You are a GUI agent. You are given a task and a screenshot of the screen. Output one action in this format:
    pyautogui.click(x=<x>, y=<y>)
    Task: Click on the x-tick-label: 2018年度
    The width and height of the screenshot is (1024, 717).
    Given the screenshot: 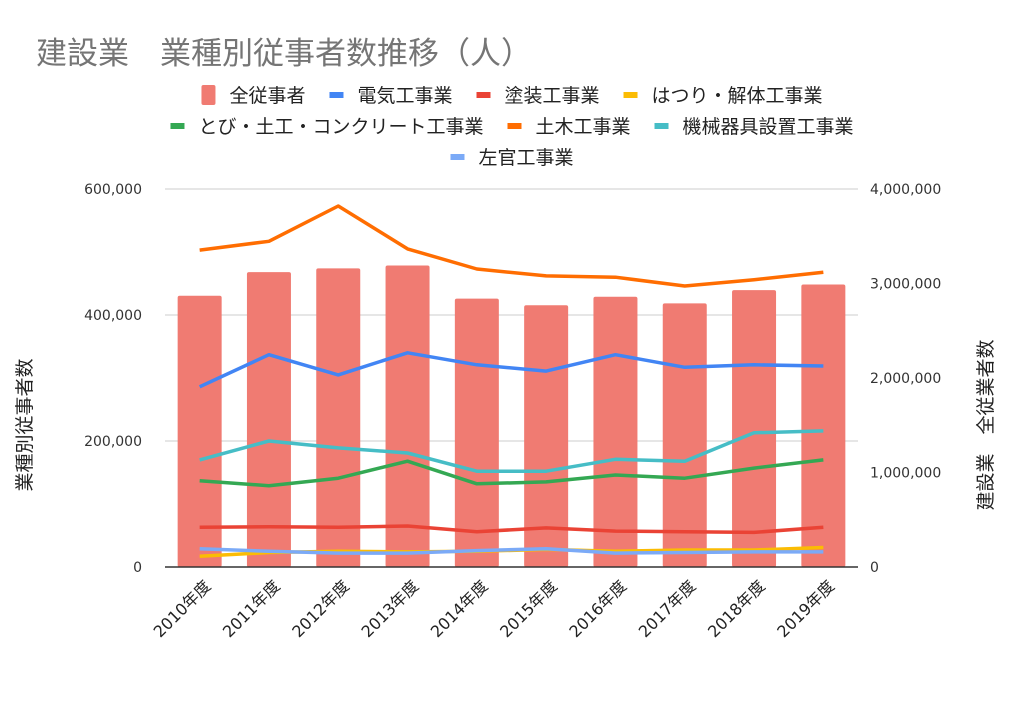 What is the action you would take?
    pyautogui.click(x=736, y=608)
    